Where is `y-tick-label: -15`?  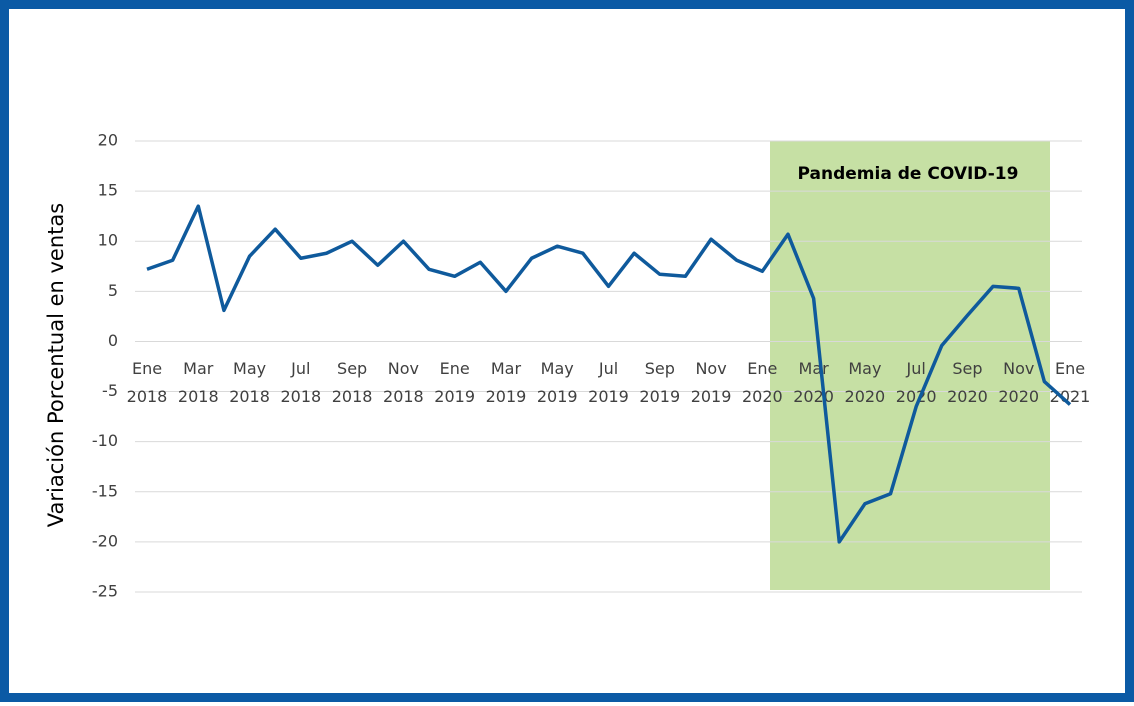 y-tick-label: -15 is located at coordinates (105, 490).